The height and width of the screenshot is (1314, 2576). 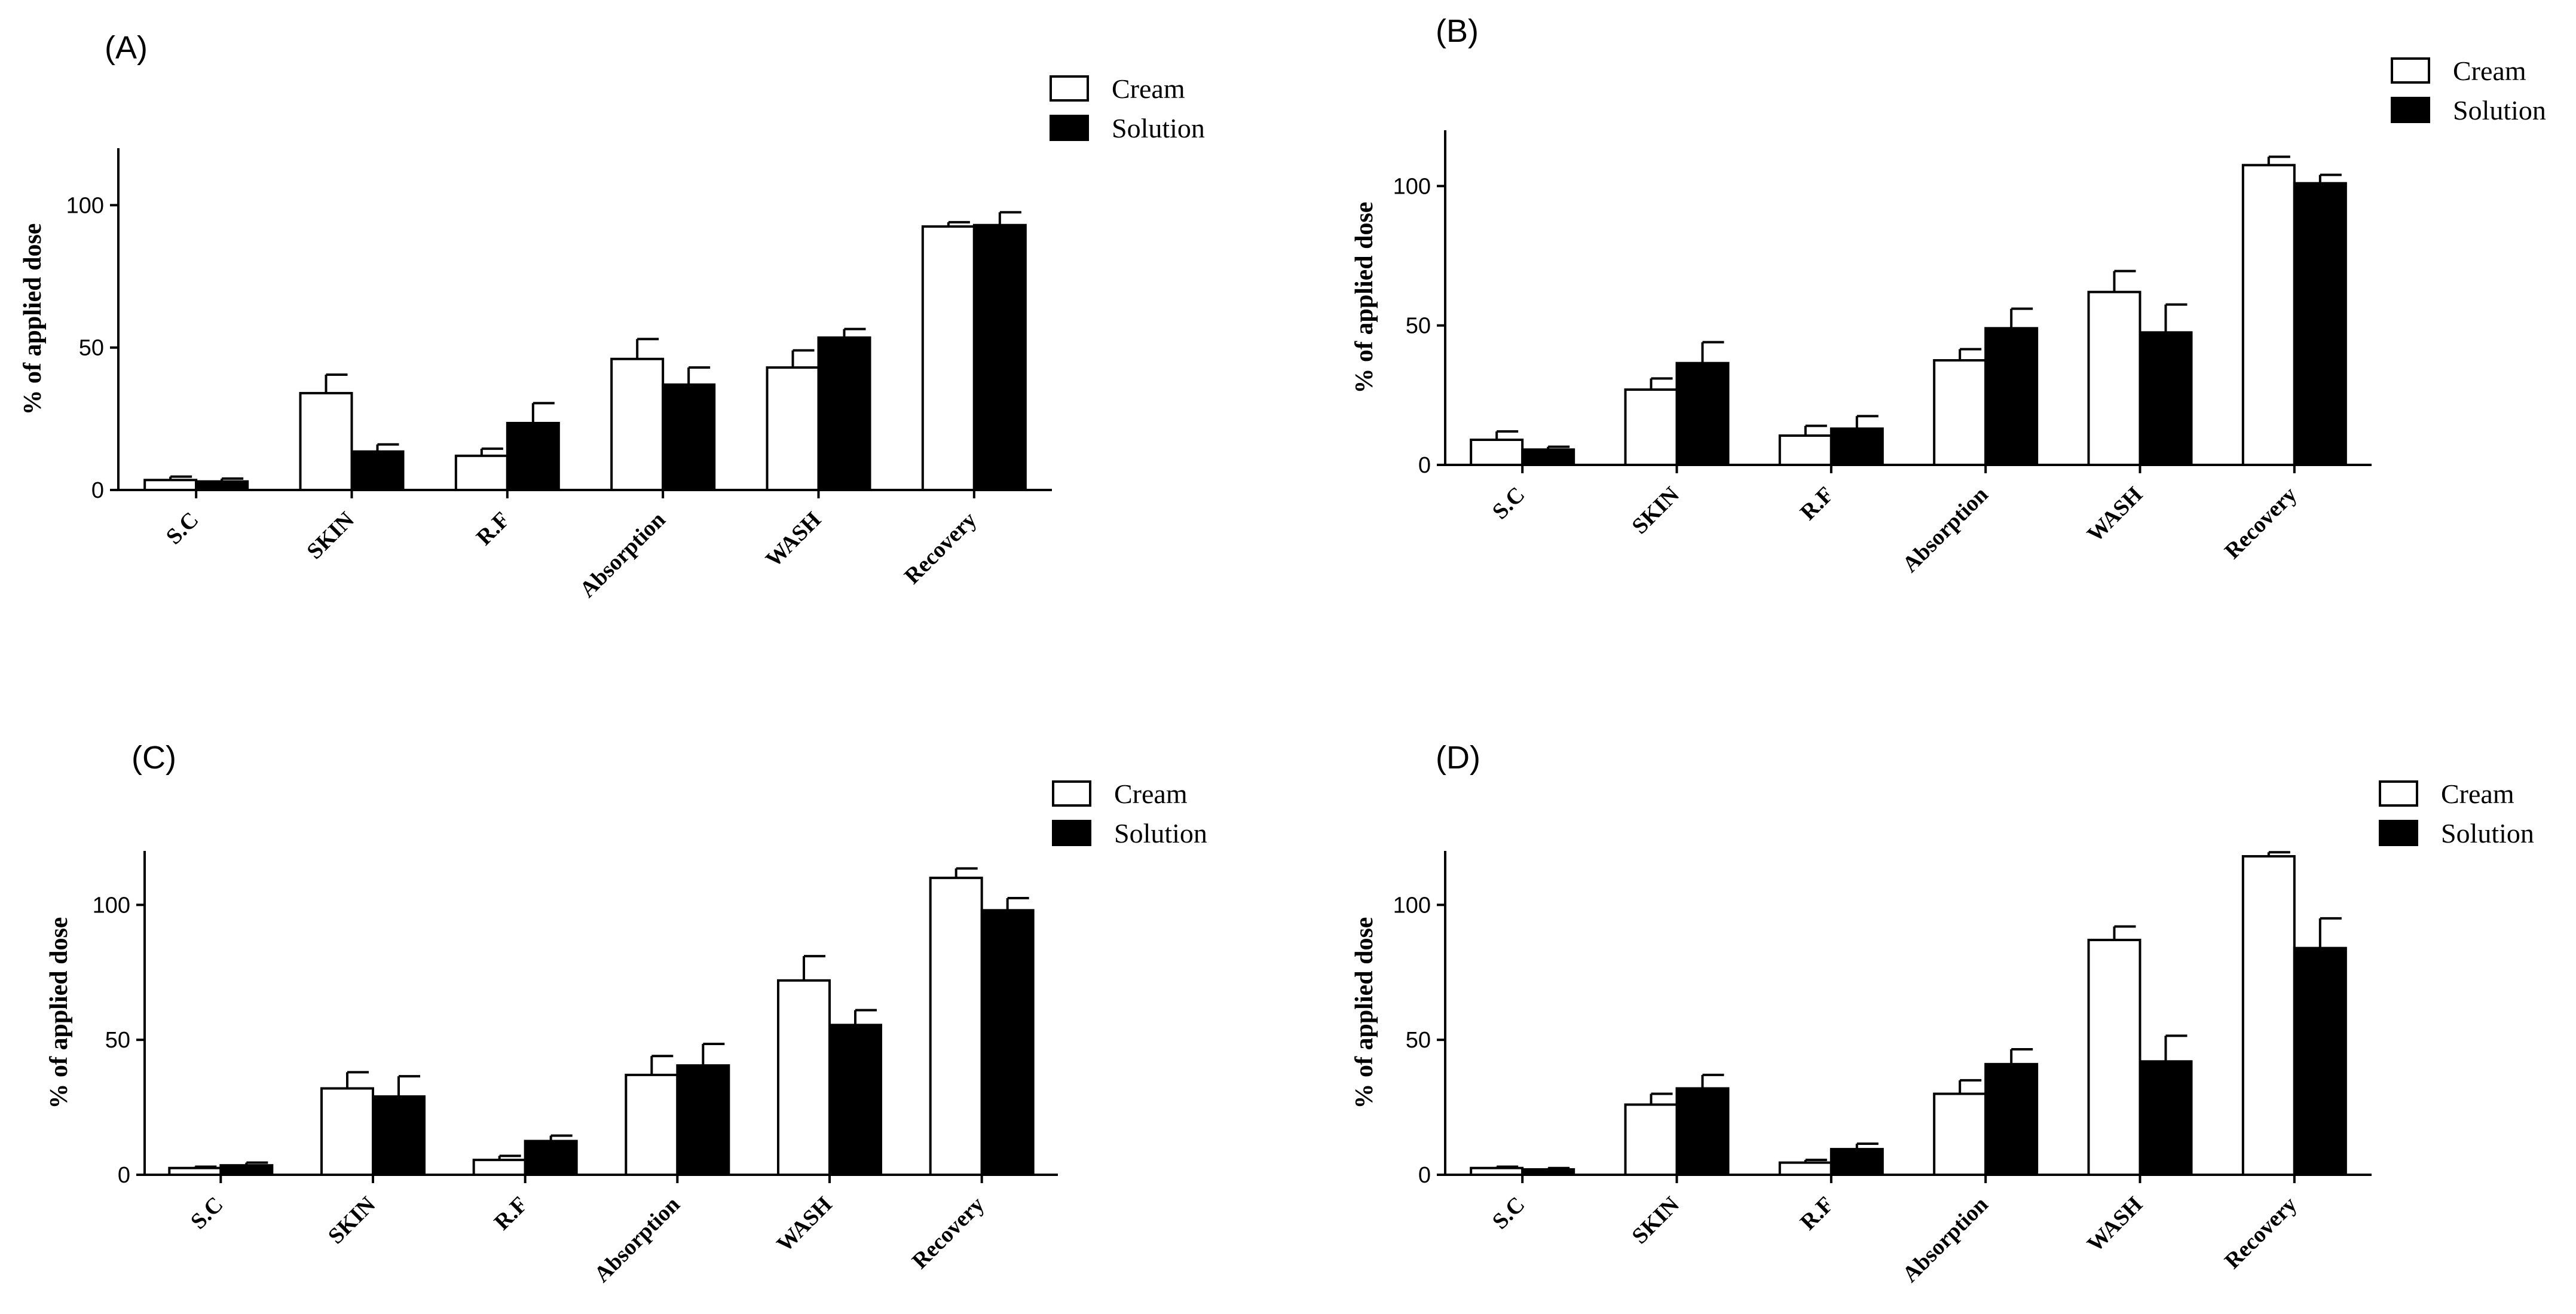 What do you see at coordinates (126, 48) in the screenshot?
I see `panel-label: (A)` at bounding box center [126, 48].